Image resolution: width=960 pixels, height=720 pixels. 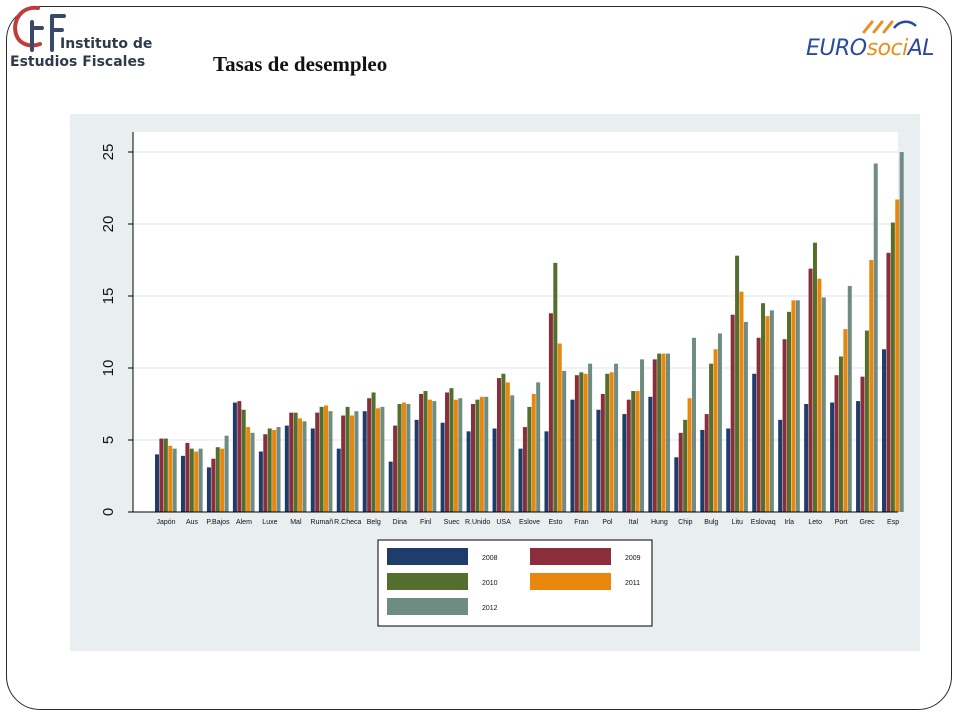 I want to click on y-tick-label: 10, so click(x=108, y=368).